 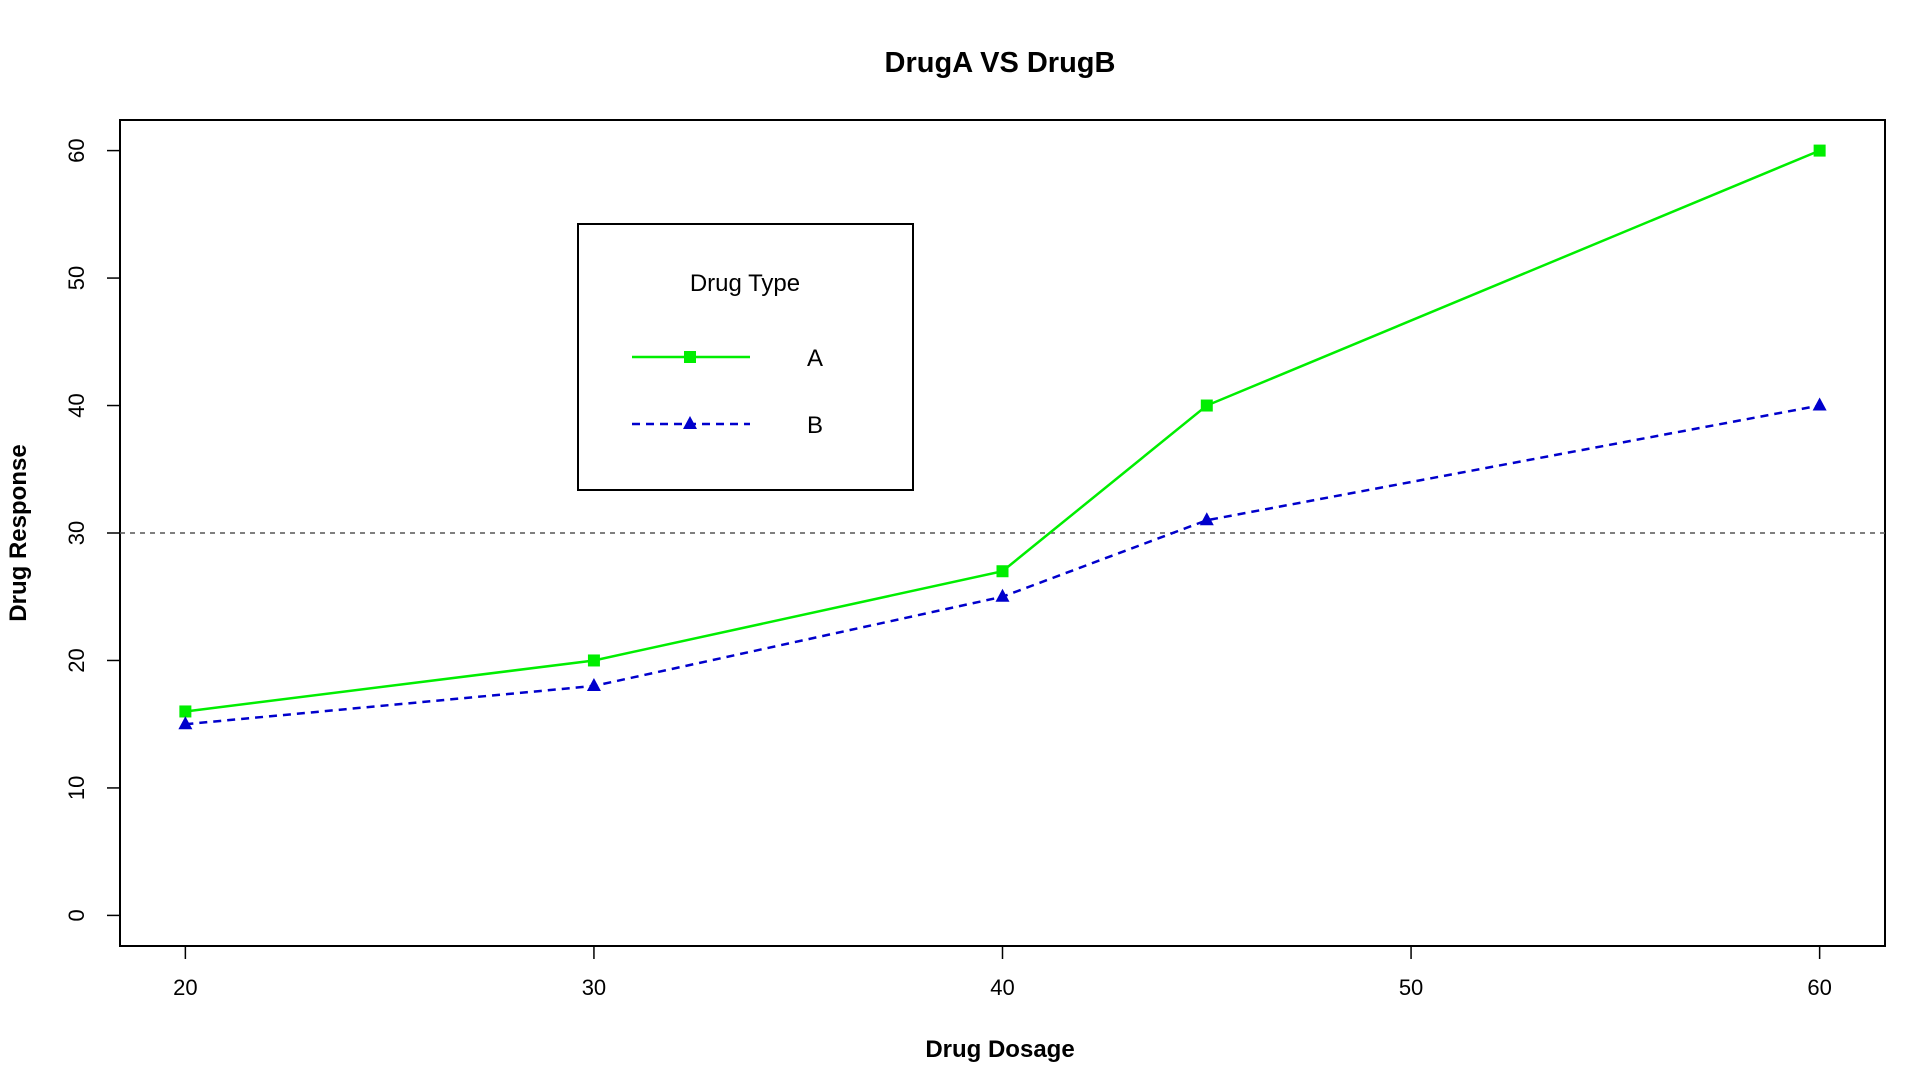 What do you see at coordinates (815, 358) in the screenshot?
I see `legend-label-A: A` at bounding box center [815, 358].